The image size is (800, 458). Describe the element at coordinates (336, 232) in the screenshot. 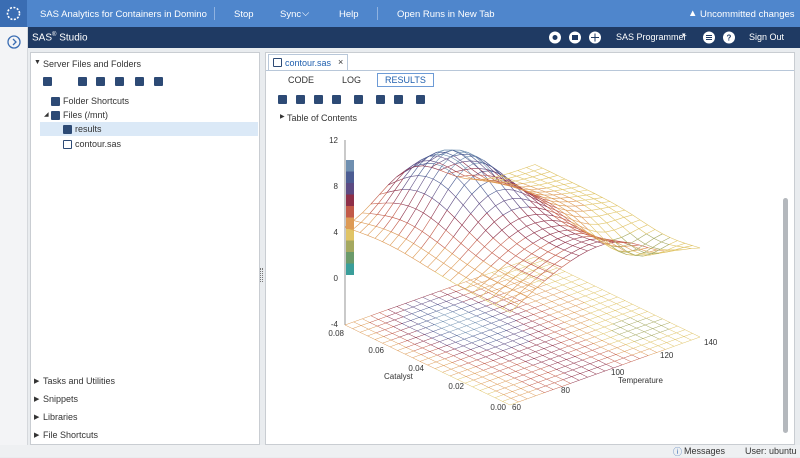

I see `z-tick-label: 4` at that location.